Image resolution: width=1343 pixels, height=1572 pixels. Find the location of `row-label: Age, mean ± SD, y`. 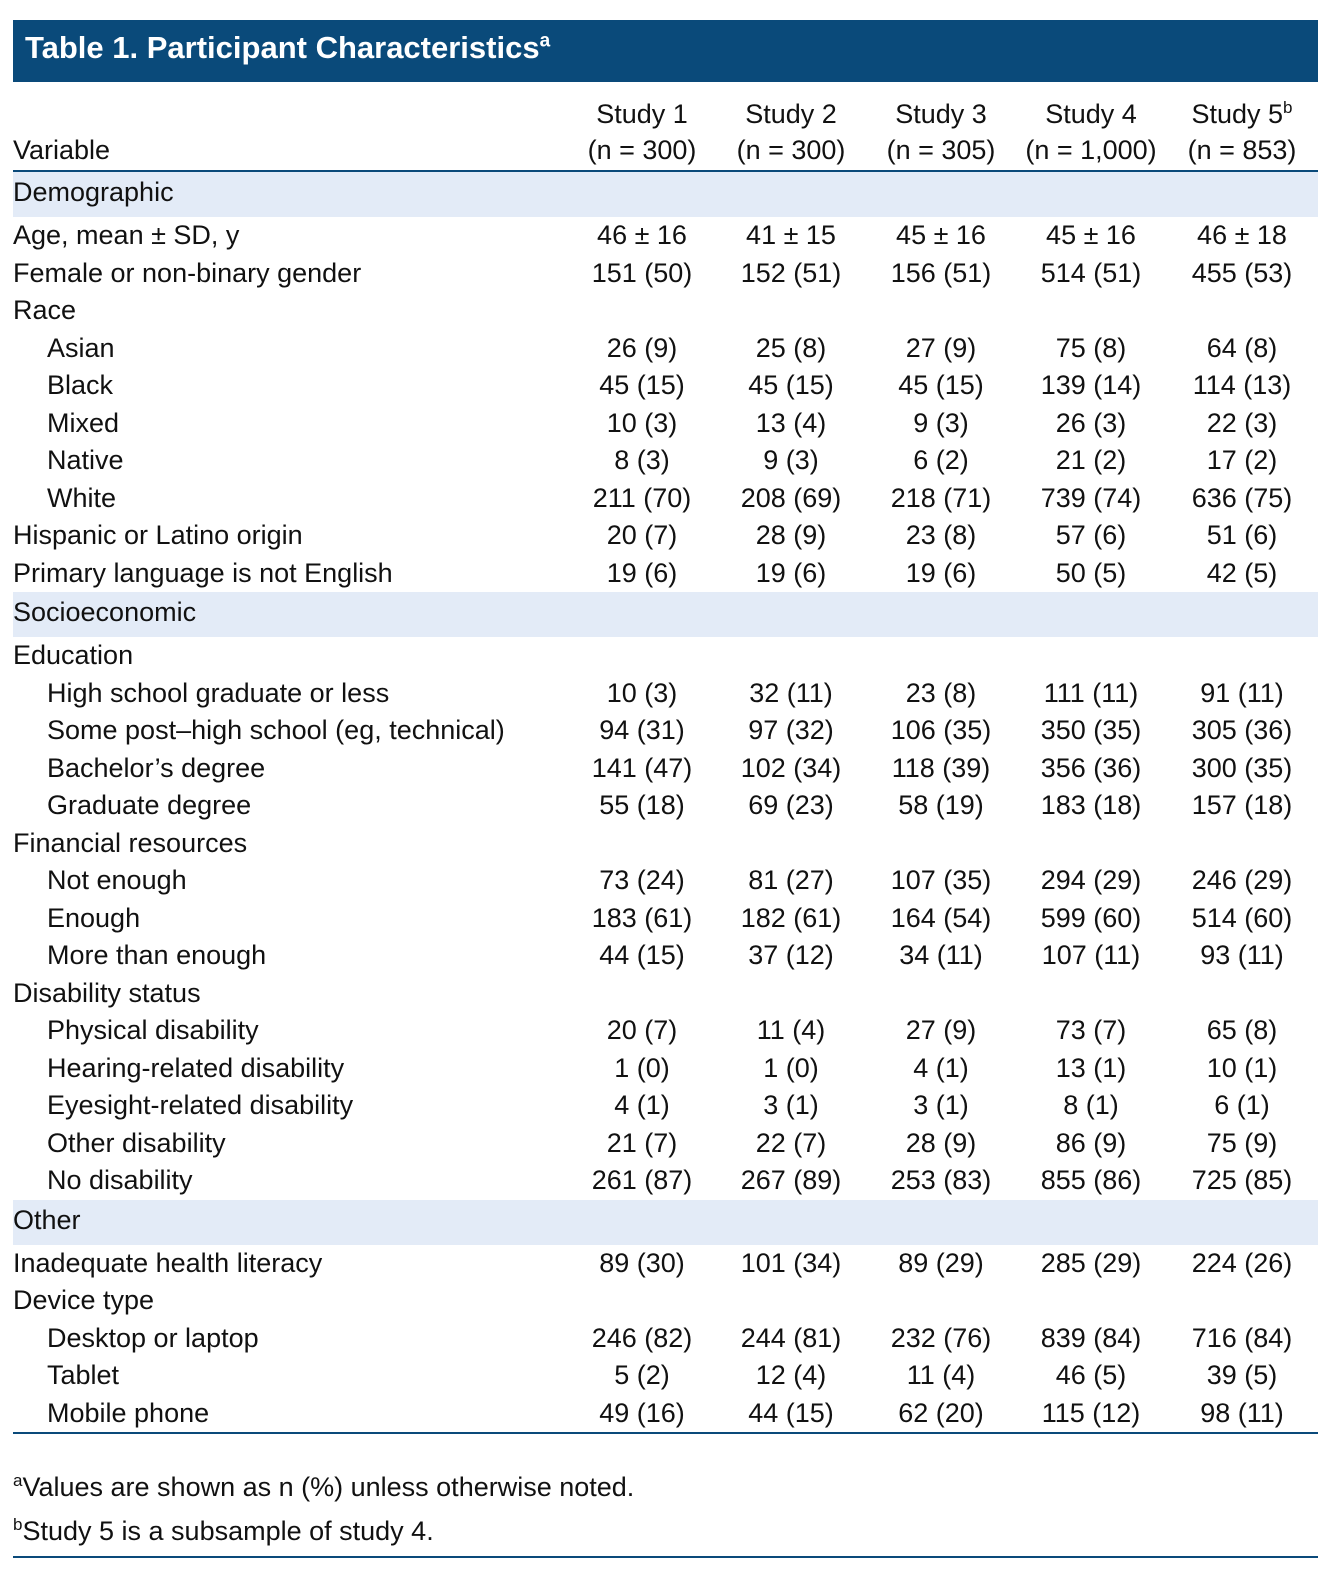

row-label: Age, mean ± SD, y is located at coordinates (126, 235).